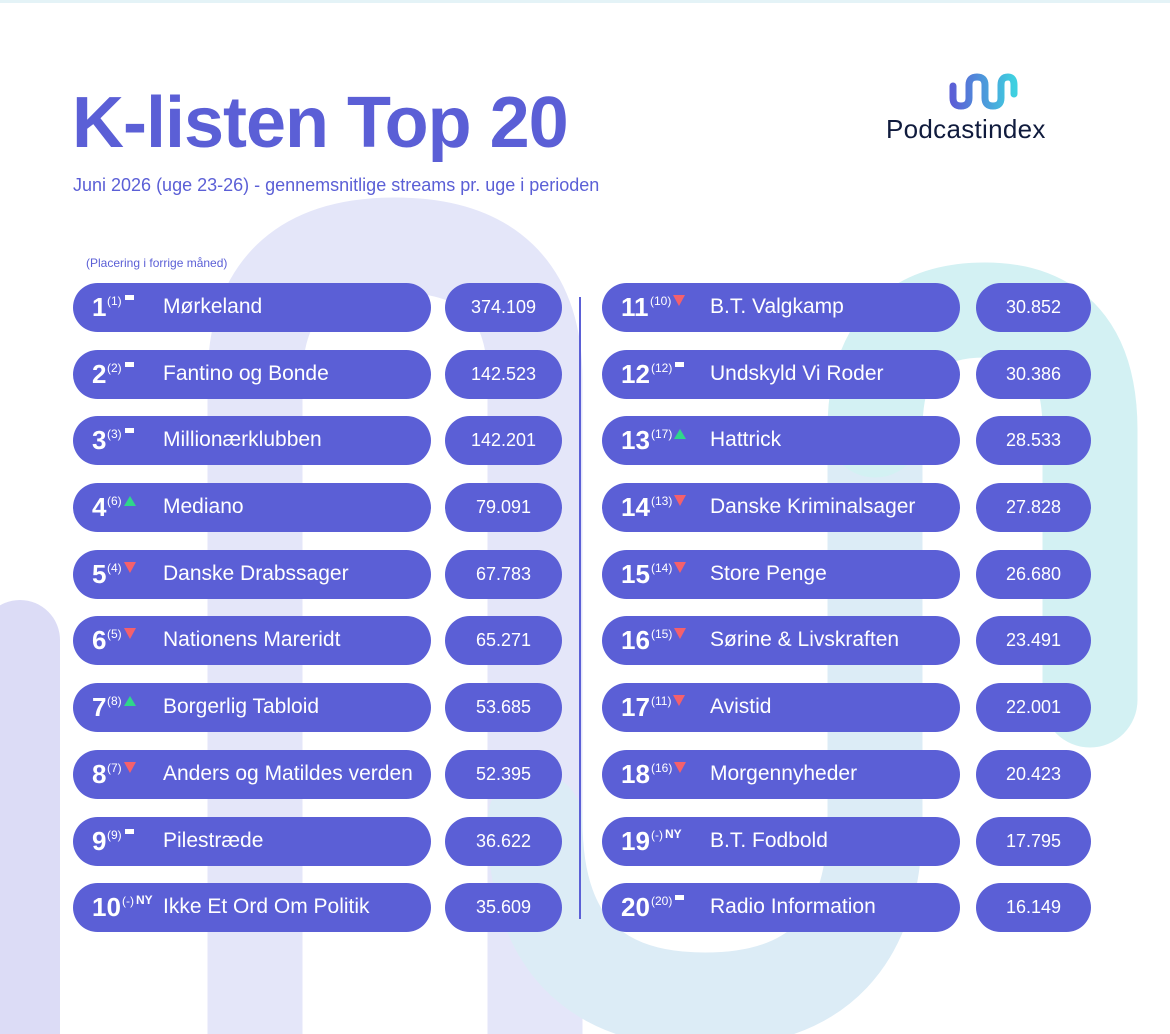 Image resolution: width=1170 pixels, height=1034 pixels. What do you see at coordinates (662, 567) in the screenshot?
I see `previous-rank: (14)` at bounding box center [662, 567].